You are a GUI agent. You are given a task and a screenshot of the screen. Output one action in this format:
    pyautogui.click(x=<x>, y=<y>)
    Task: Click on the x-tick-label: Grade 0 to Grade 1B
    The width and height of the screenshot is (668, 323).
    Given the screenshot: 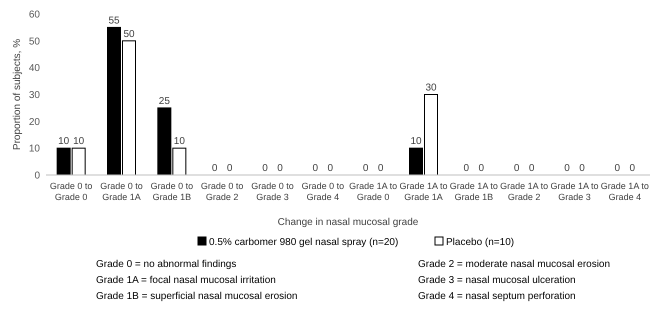 What is the action you would take?
    pyautogui.click(x=172, y=191)
    